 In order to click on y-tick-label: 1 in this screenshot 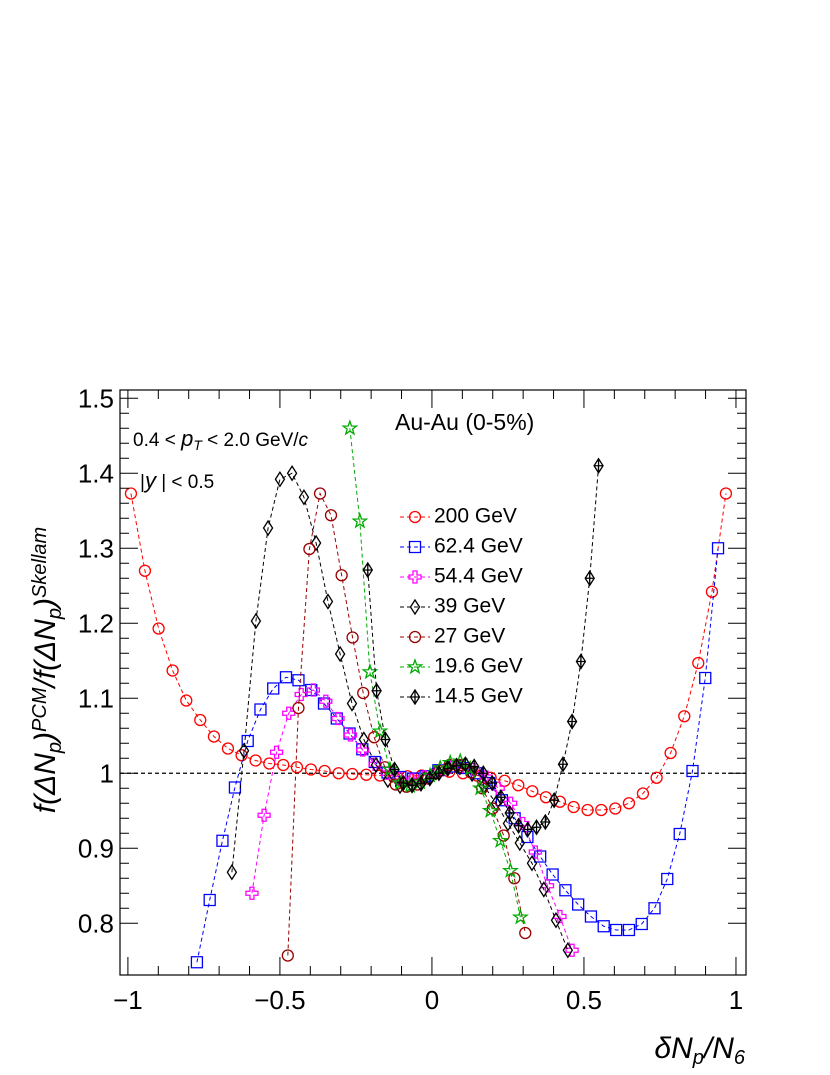, I will do `click(107, 773)`.